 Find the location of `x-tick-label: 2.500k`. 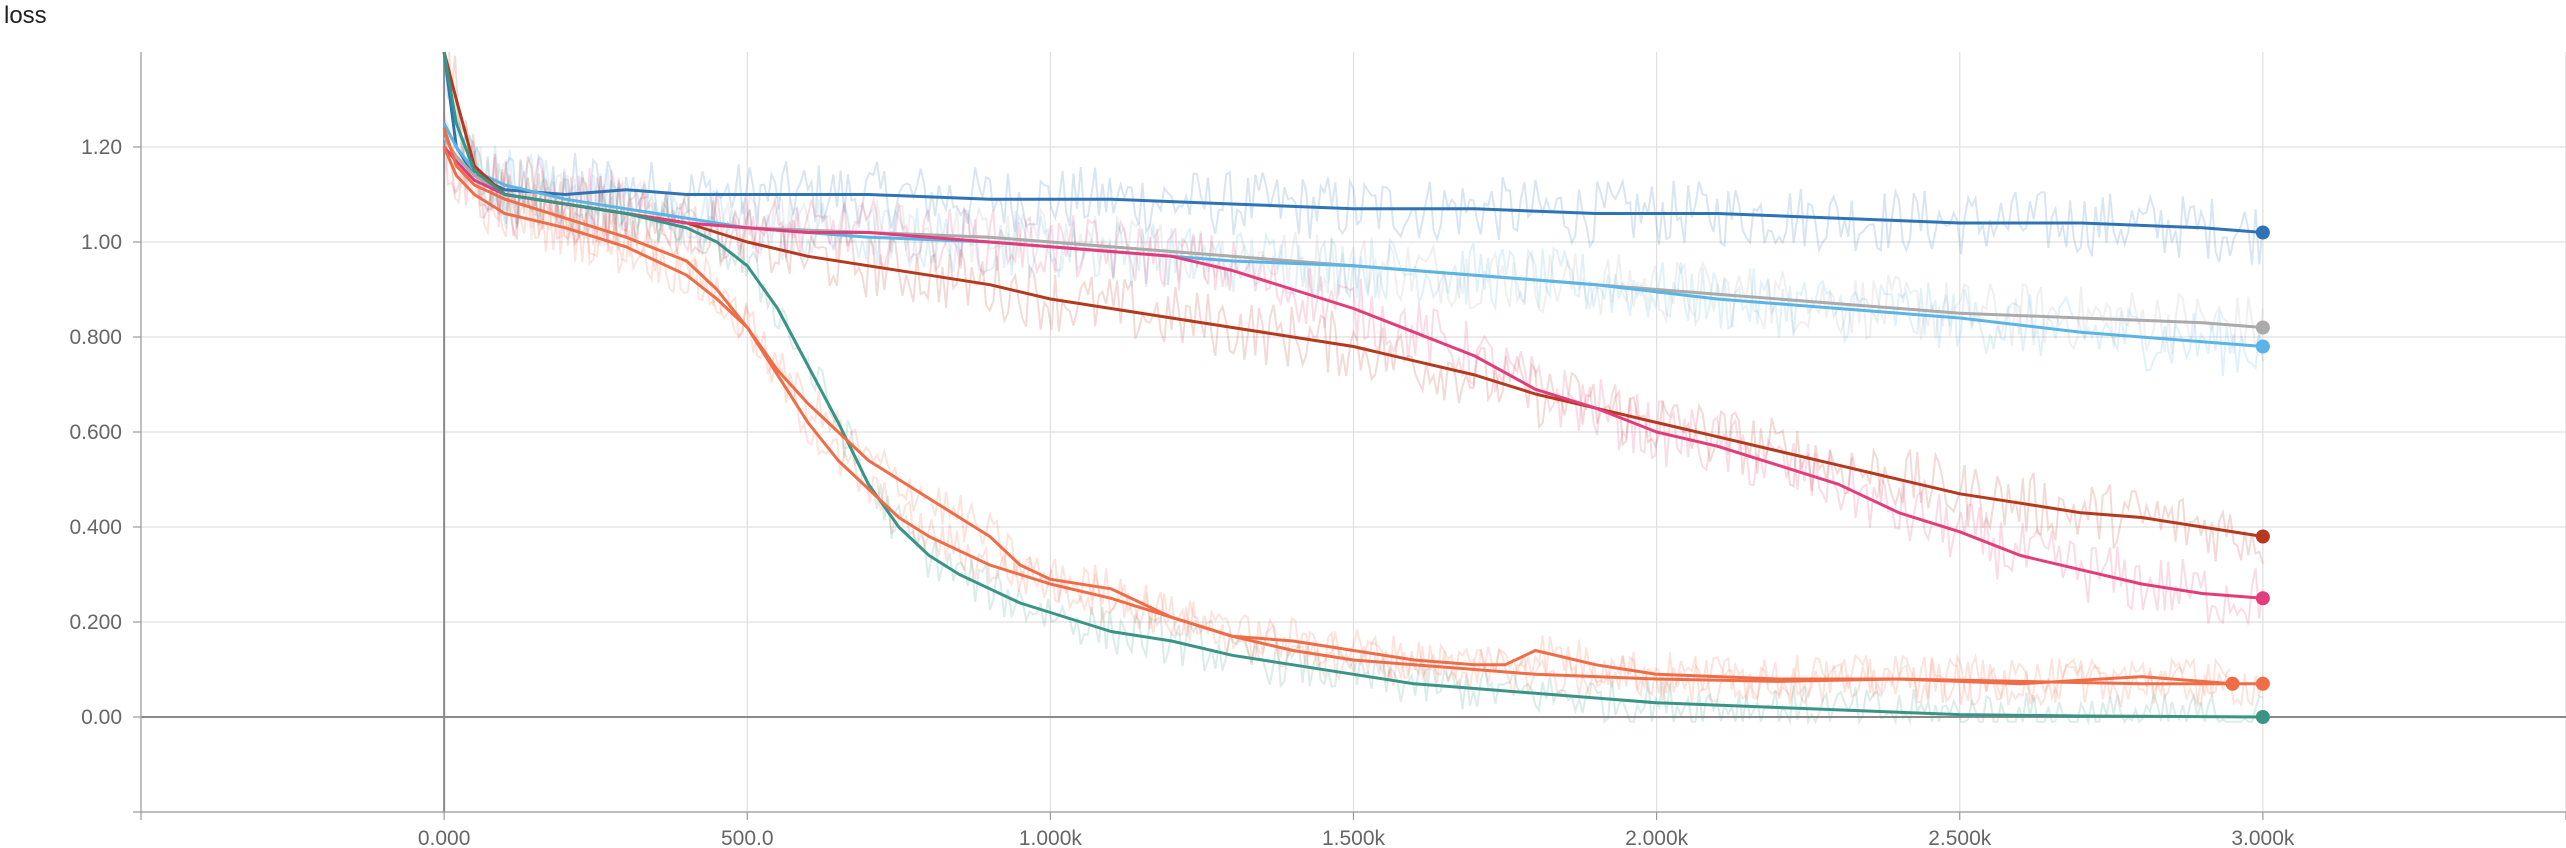

x-tick-label: 2.500k is located at coordinates (1960, 837).